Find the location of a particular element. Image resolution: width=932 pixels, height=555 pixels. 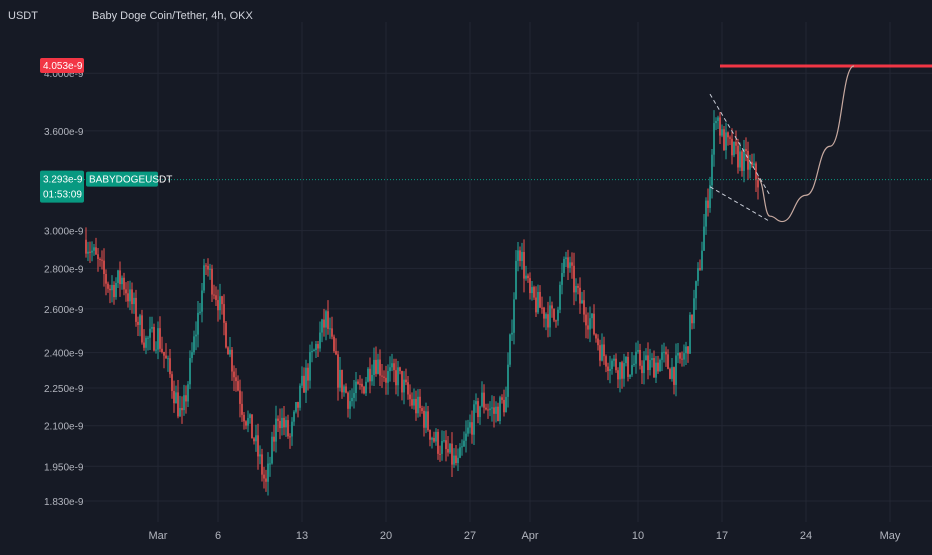

price-tick-label: 2.250e-9 is located at coordinates (64, 389).